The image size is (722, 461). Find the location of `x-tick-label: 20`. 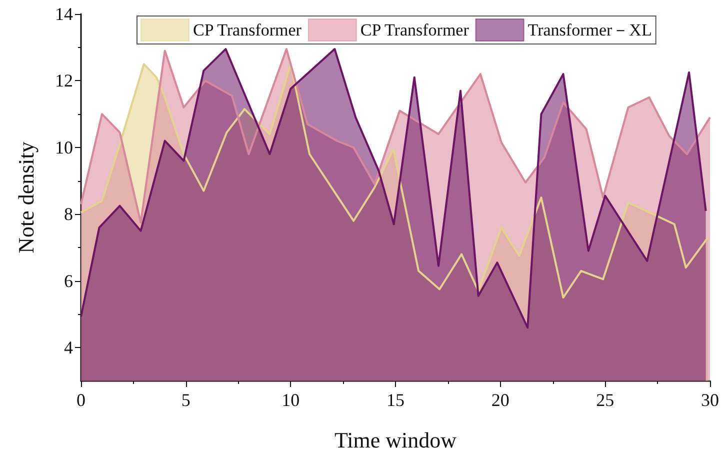

x-tick-label: 20 is located at coordinates (500, 400).